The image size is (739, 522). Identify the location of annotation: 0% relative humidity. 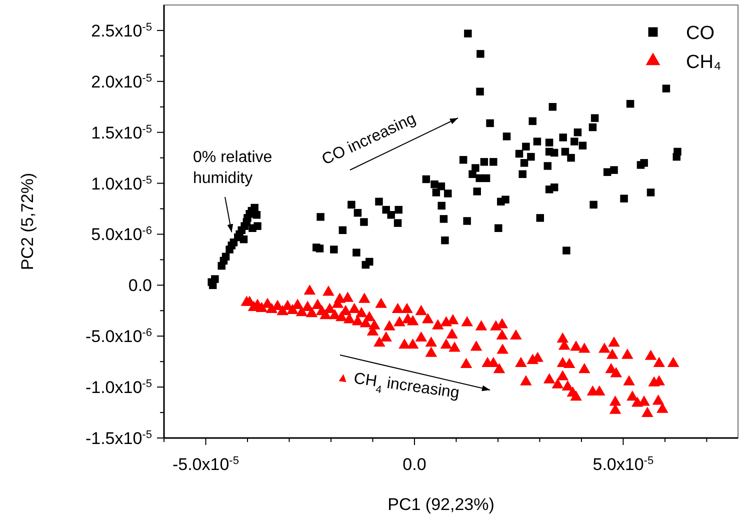
(232, 168).